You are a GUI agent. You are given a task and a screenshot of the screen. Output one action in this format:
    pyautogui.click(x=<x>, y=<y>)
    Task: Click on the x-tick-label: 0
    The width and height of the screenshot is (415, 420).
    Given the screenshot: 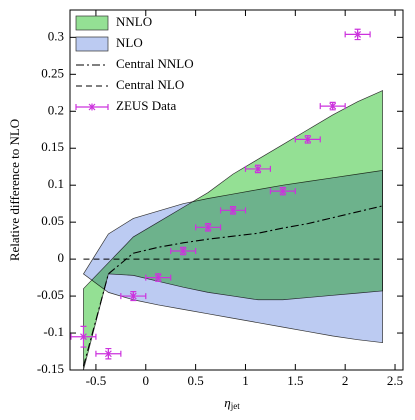 What is the action you would take?
    pyautogui.click(x=146, y=380)
    